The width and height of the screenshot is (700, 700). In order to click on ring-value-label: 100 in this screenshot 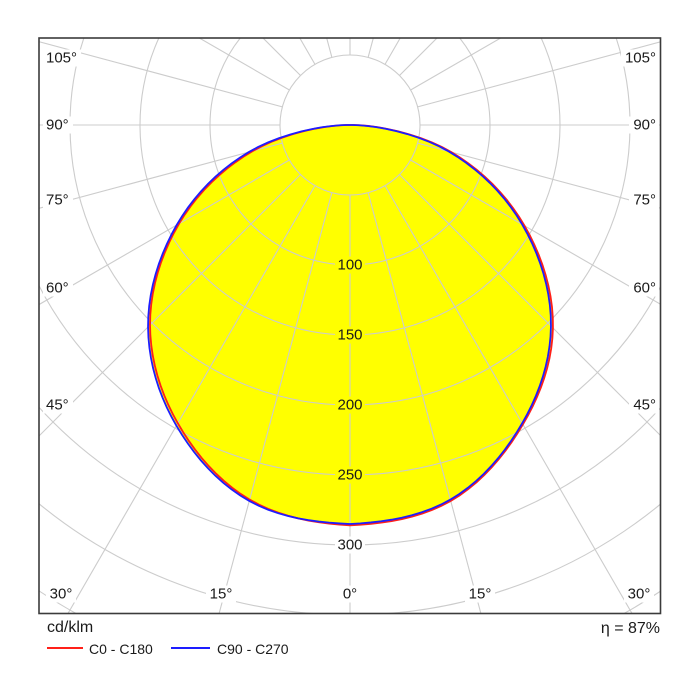, I will do `click(349, 265)`.